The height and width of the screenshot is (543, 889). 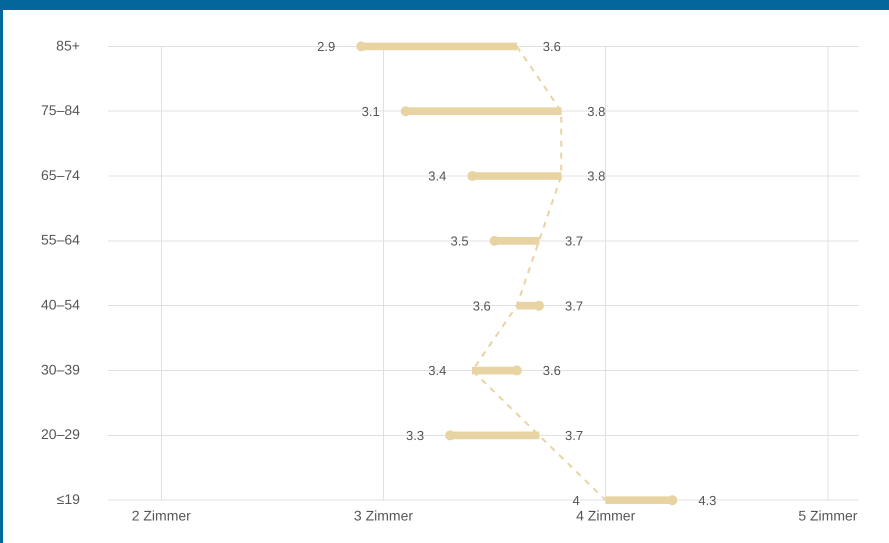 I want to click on annotation: 4.3, so click(x=707, y=500).